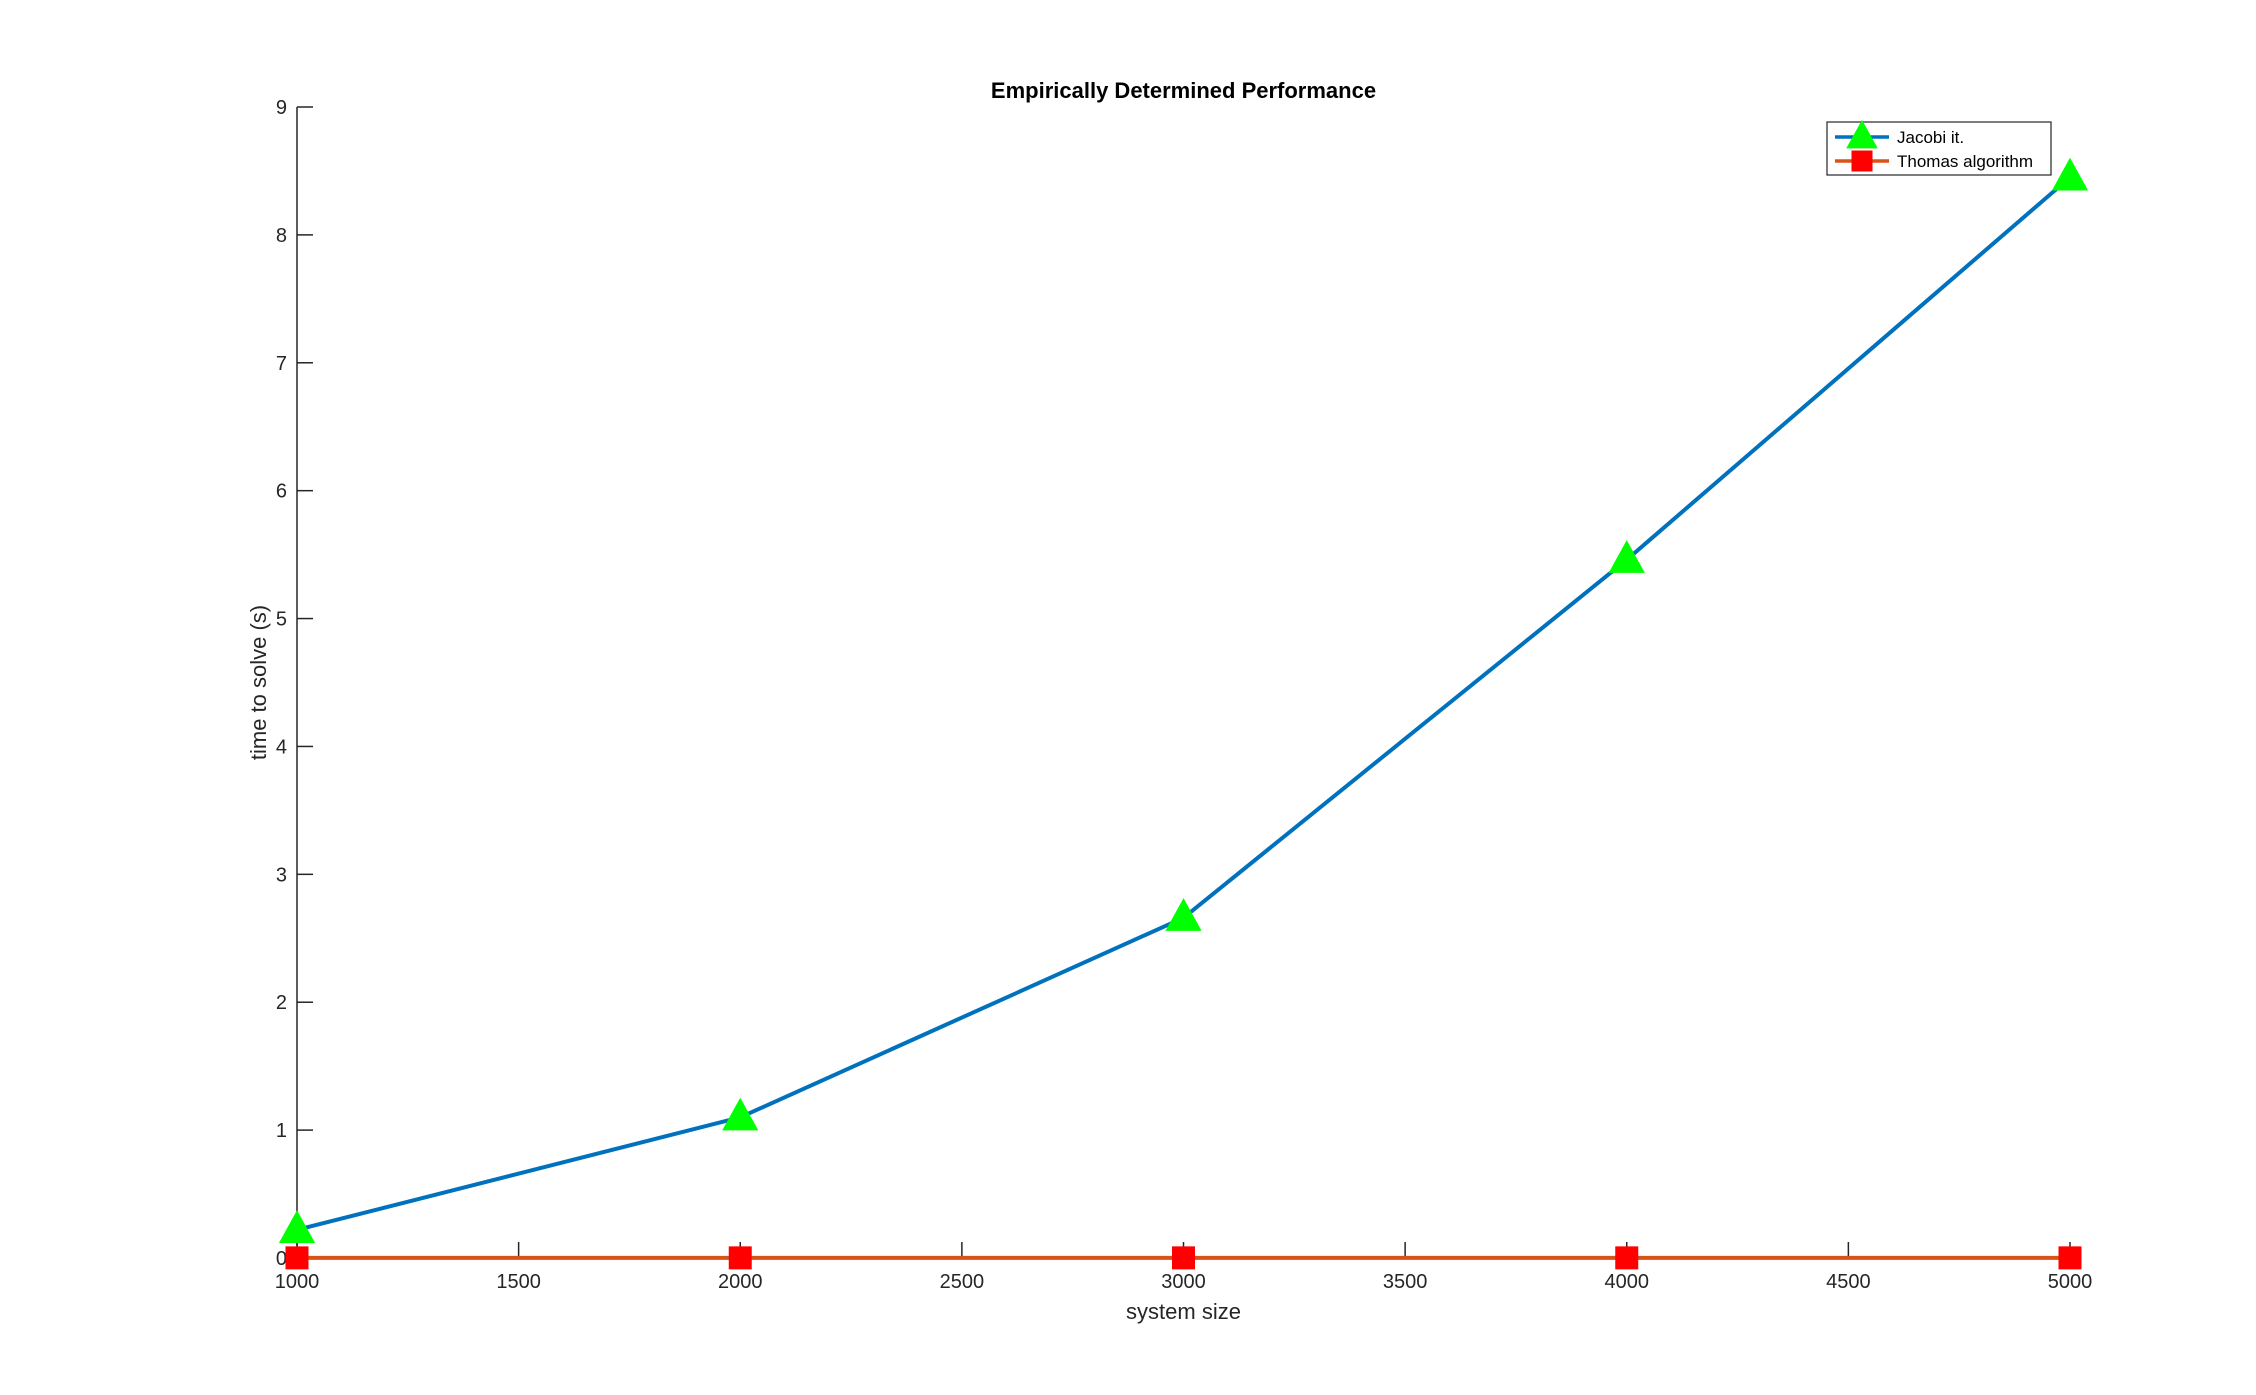 The image size is (2256, 1395). What do you see at coordinates (281, 492) in the screenshot?
I see `y-tick-label: 6` at bounding box center [281, 492].